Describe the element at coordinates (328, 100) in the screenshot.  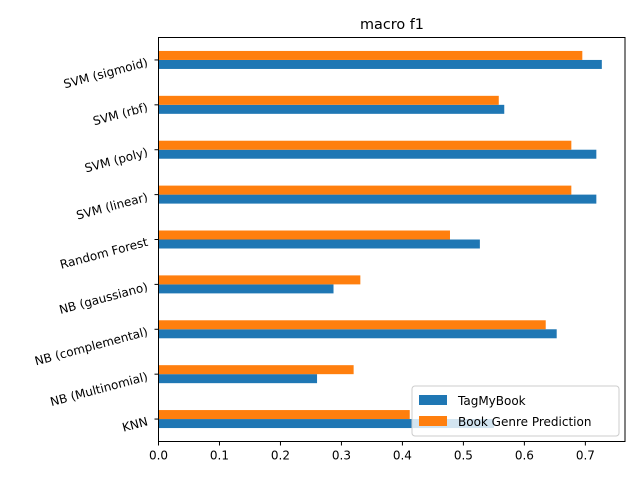
I see `bar-book-genre-prediction-svm-rbf` at that location.